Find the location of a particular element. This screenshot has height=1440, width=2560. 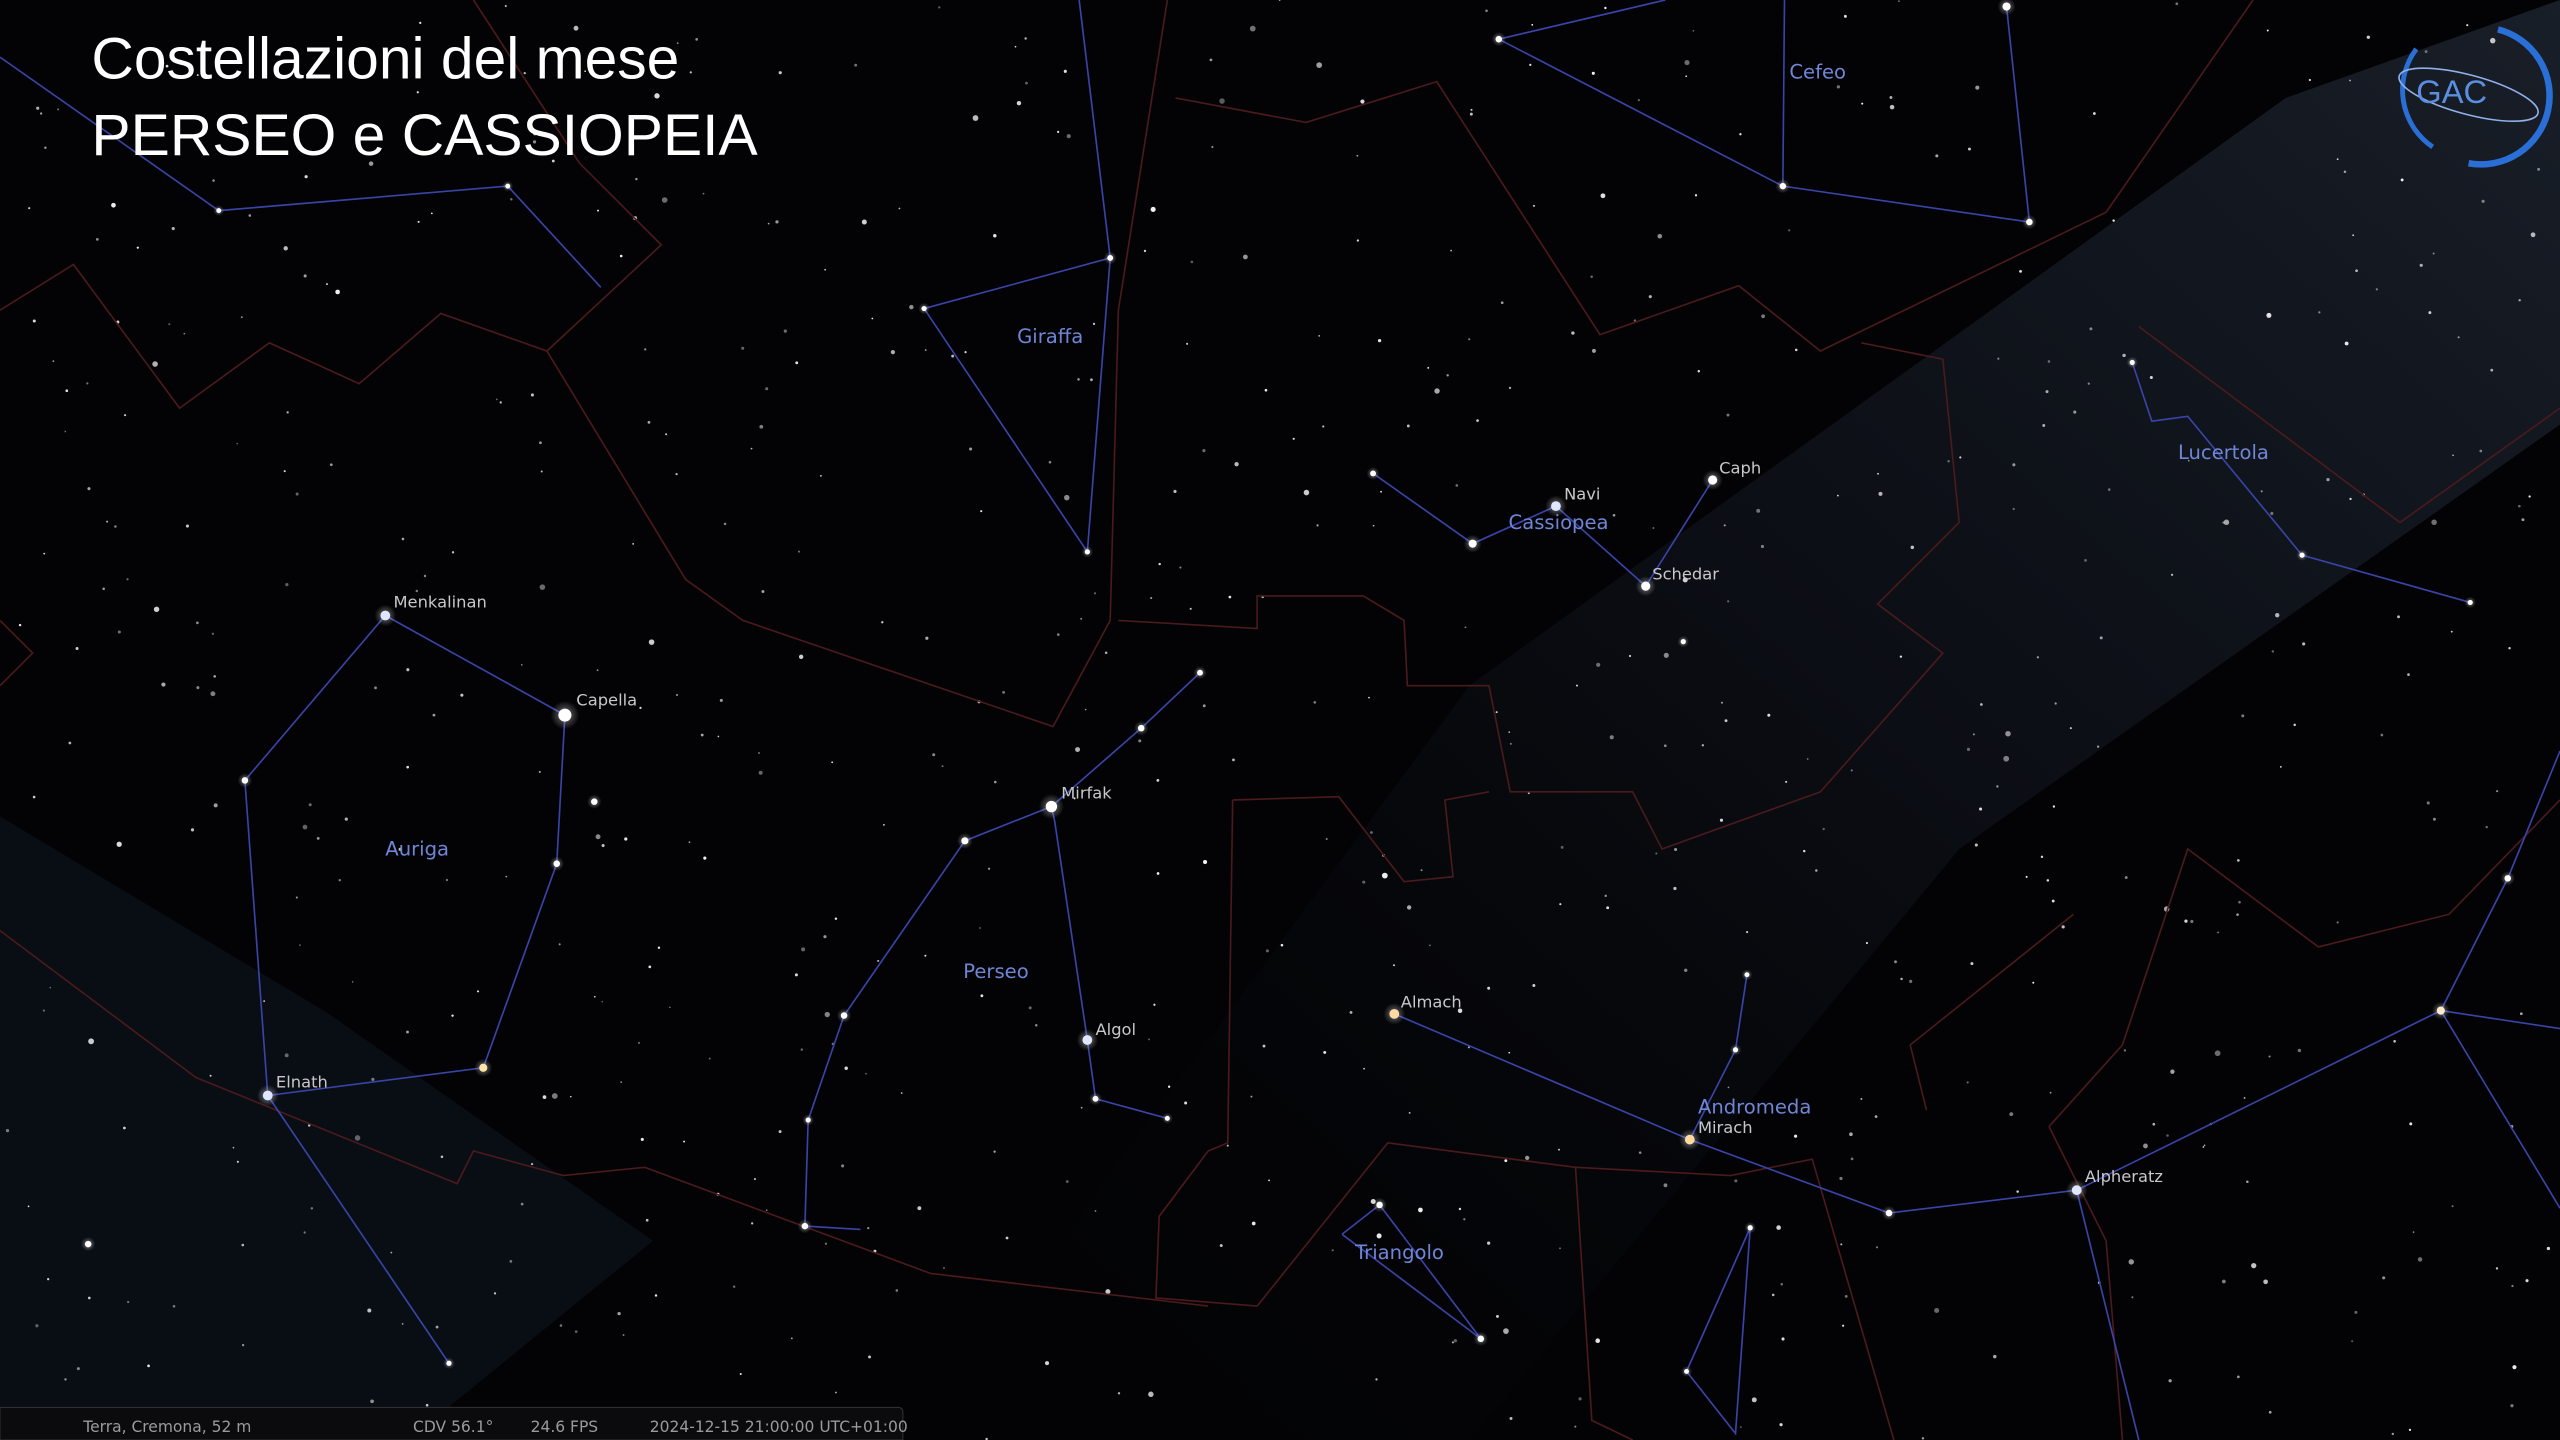

status-fov: CDV 56.1° is located at coordinates (453, 1427).